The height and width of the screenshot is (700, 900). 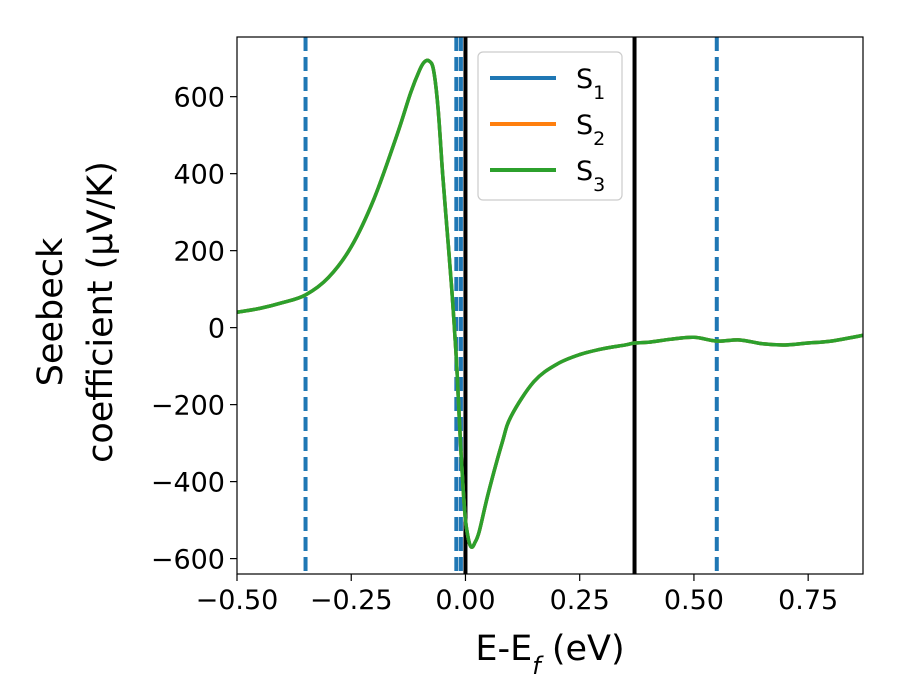 I want to click on legend-label-1: S1, so click(x=590, y=84).